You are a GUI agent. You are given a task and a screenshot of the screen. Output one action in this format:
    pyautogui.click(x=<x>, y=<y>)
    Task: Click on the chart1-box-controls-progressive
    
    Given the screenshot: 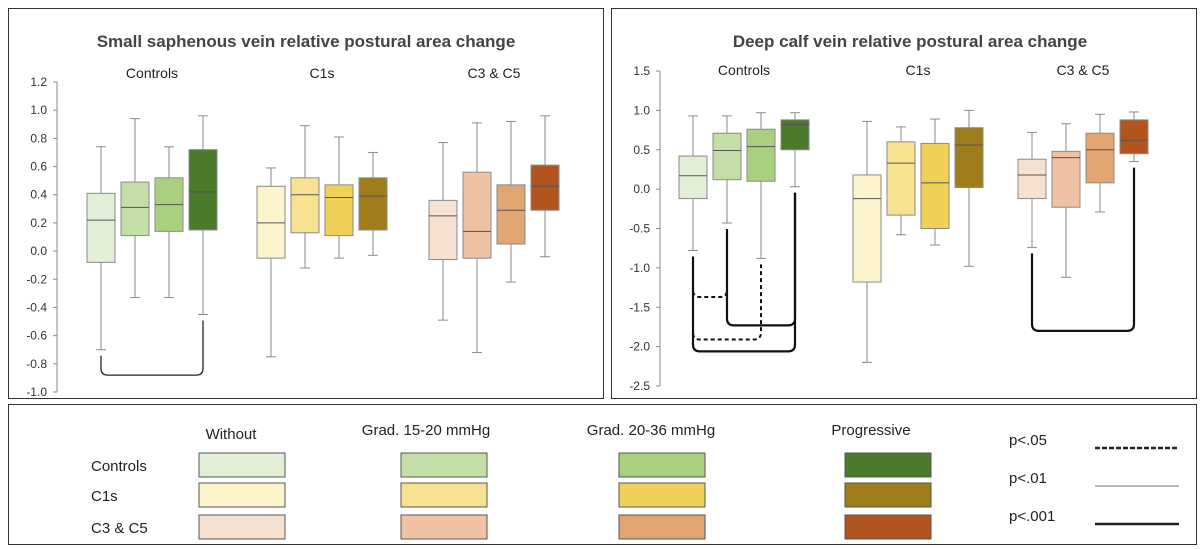 What is the action you would take?
    pyautogui.click(x=203, y=215)
    